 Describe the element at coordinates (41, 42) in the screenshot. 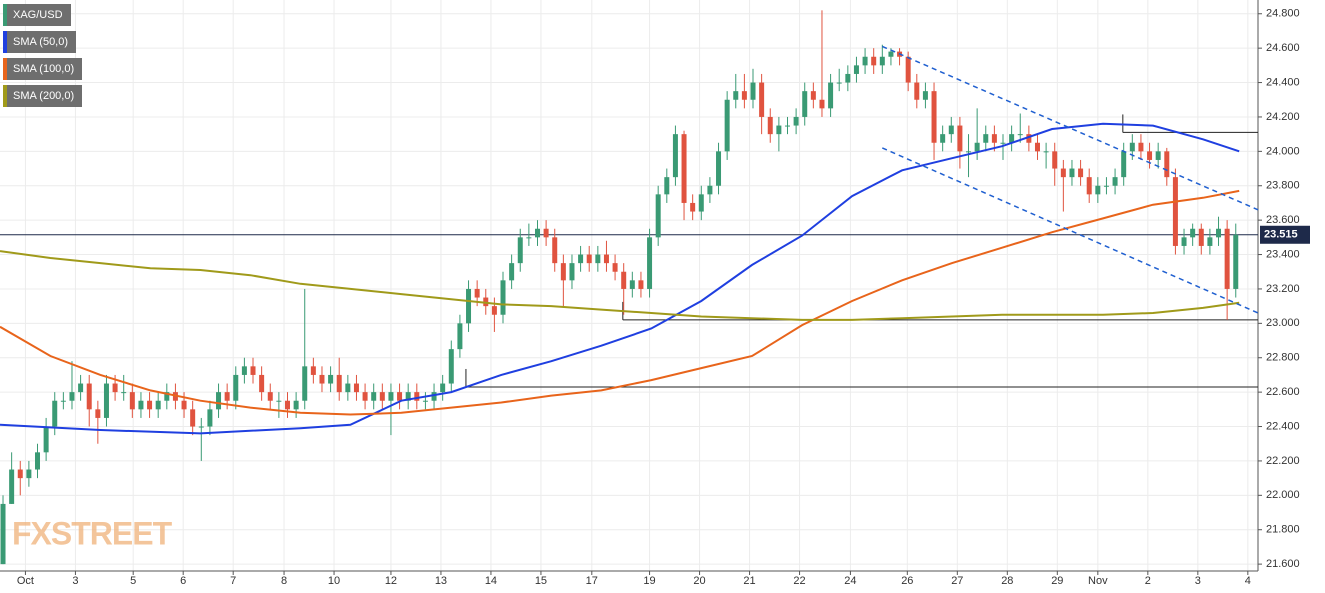

I see `legend-label: SMA (50,0)` at that location.